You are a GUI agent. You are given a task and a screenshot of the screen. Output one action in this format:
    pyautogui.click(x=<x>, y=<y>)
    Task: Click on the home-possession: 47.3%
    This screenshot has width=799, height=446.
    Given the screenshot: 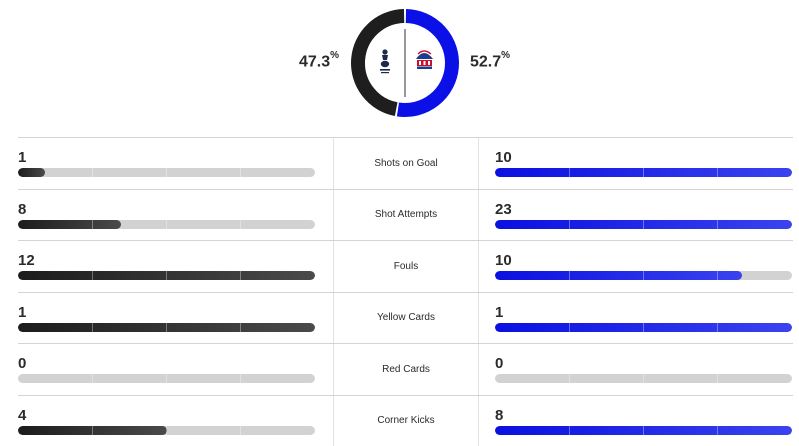 What is the action you would take?
    pyautogui.click(x=319, y=61)
    